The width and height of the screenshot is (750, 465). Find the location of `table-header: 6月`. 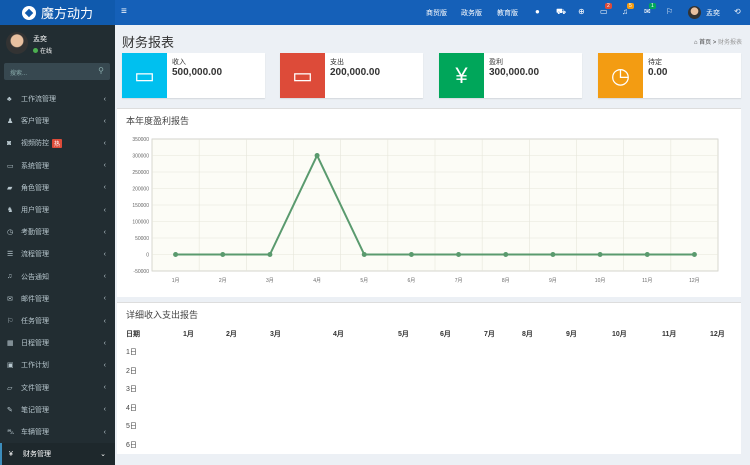

table-header: 6月 is located at coordinates (445, 334).